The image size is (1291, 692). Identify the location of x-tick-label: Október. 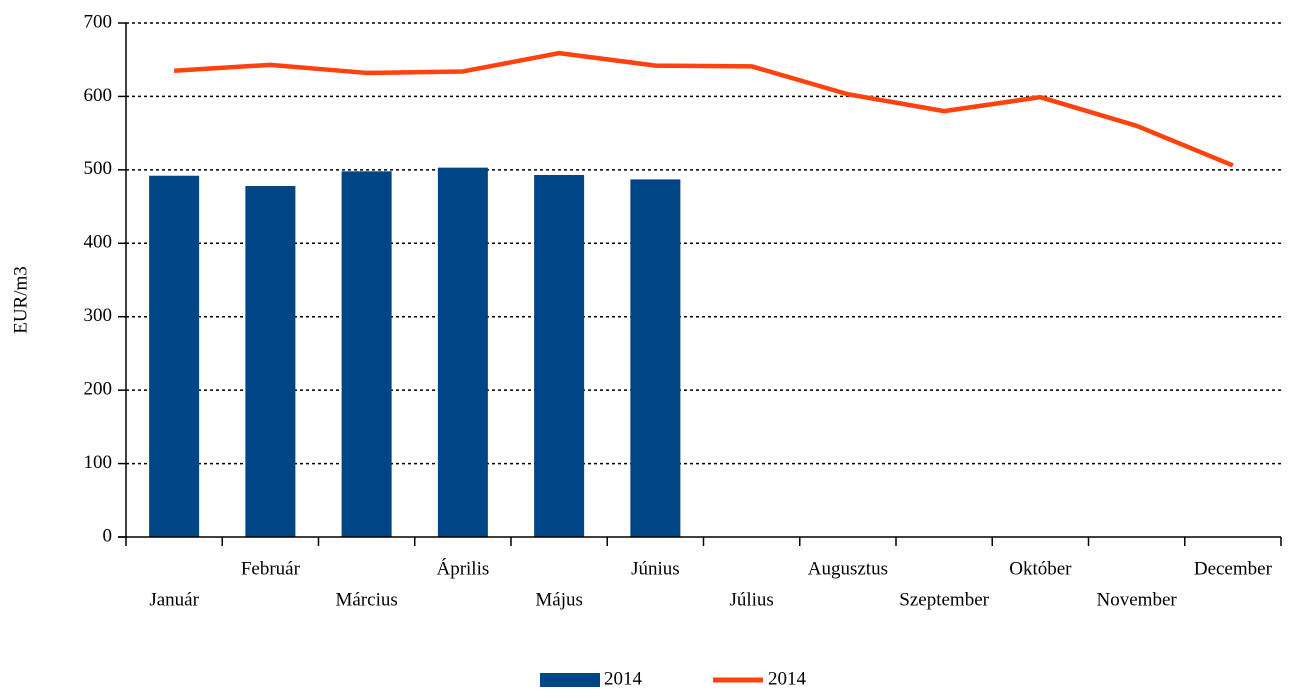
(1040, 568).